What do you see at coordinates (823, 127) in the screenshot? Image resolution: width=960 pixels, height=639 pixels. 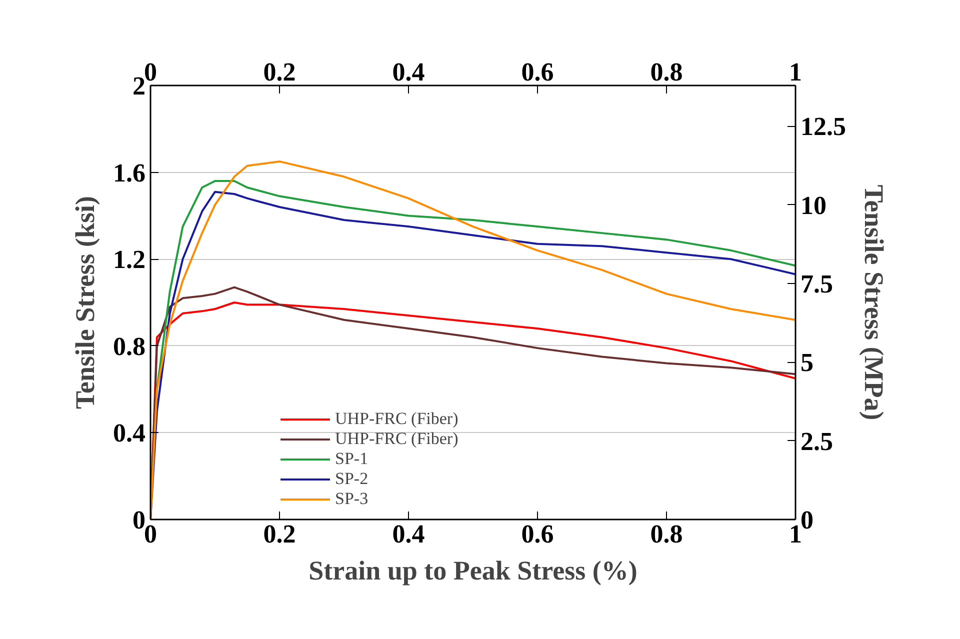 I see `y2-tick-label: 12.5` at bounding box center [823, 127].